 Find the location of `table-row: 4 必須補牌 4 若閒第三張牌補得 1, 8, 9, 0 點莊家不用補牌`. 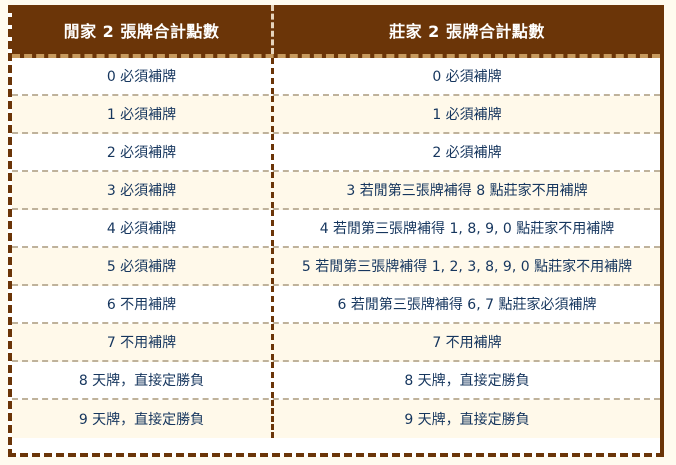

table-row: 4 必須補牌 4 若閒第三張牌補得 1, 8, 9, 0 點莊家不用補牌 is located at coordinates (336, 229).